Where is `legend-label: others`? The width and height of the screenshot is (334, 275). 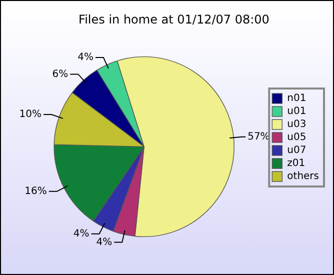
legend-label: others is located at coordinates (303, 176).